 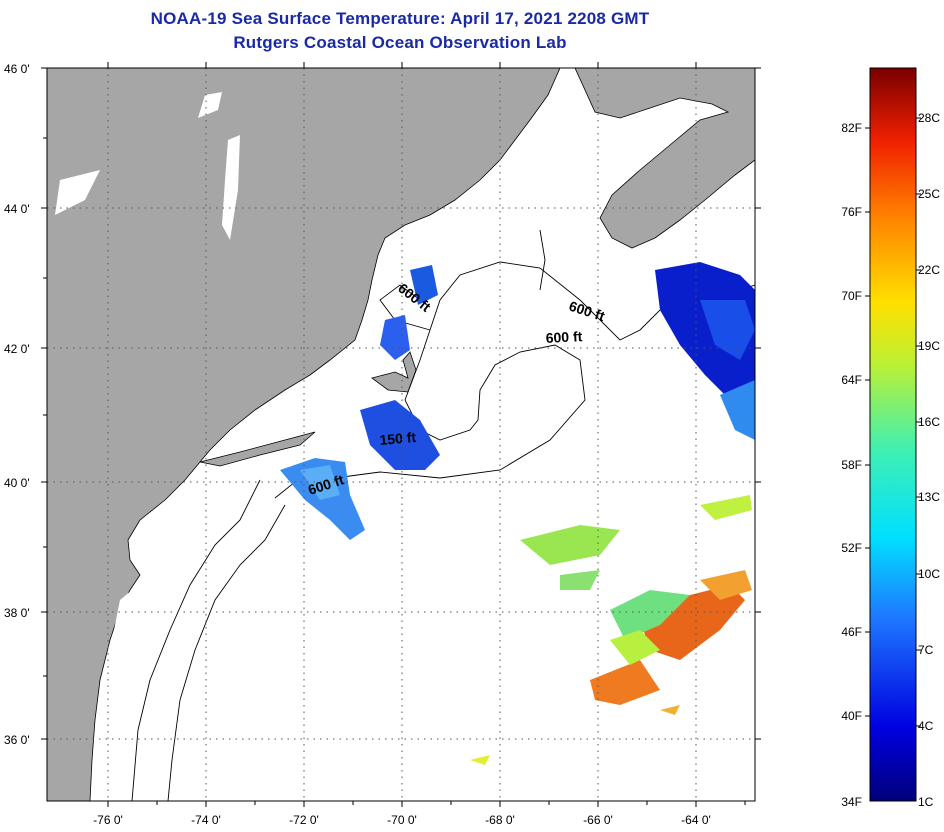 I want to click on colorbar-c-label: 10C, so click(x=929, y=574).